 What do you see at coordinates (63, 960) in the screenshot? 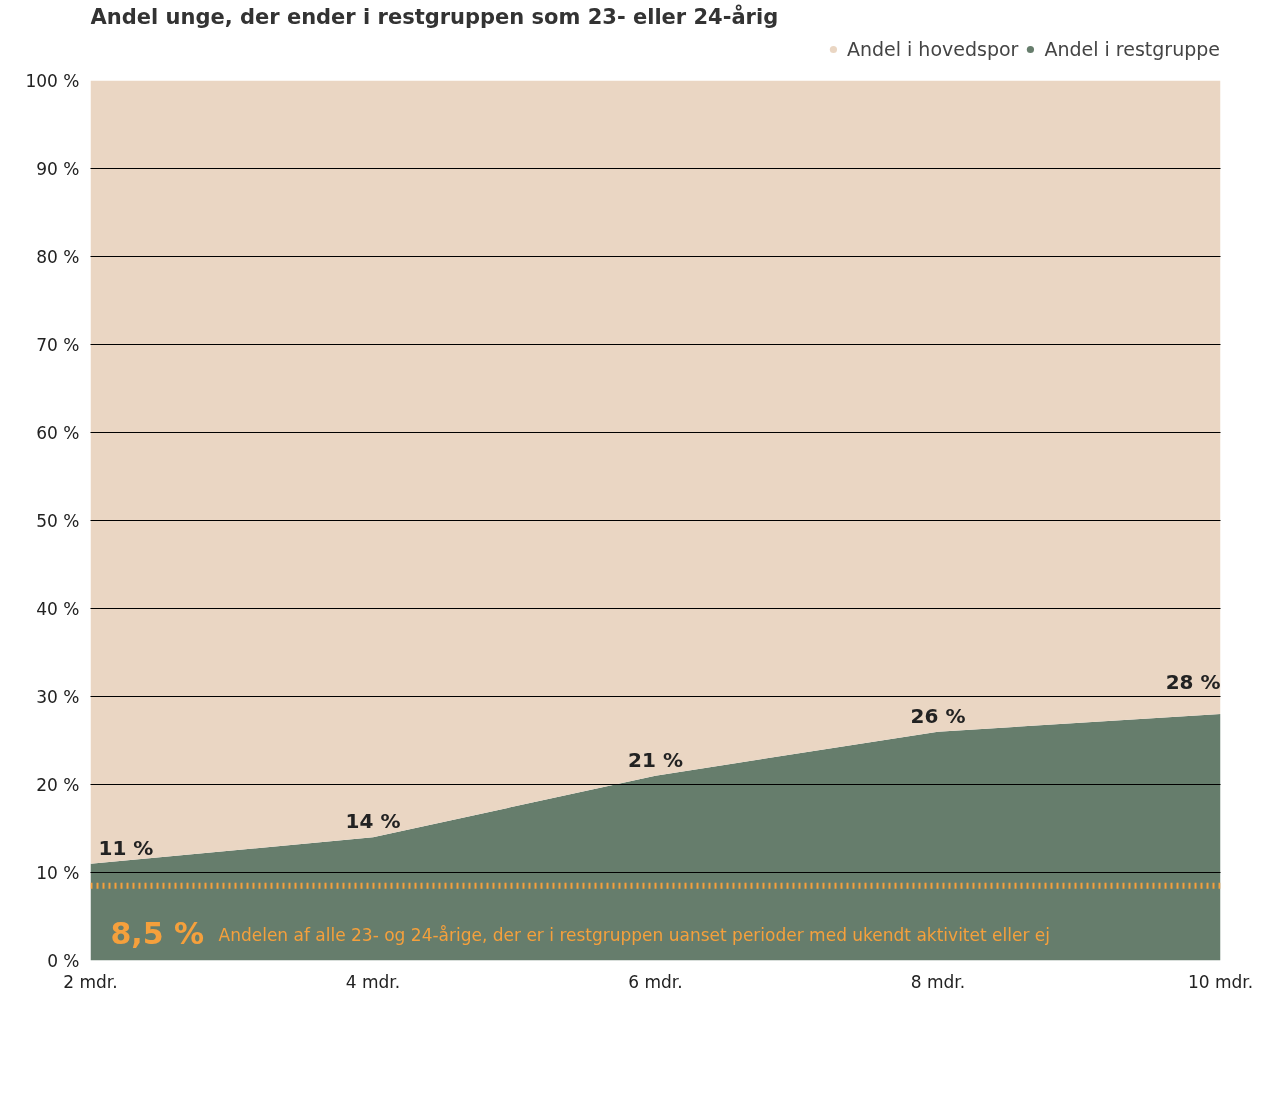
I see `y-tick-label: 0 %` at bounding box center [63, 960].